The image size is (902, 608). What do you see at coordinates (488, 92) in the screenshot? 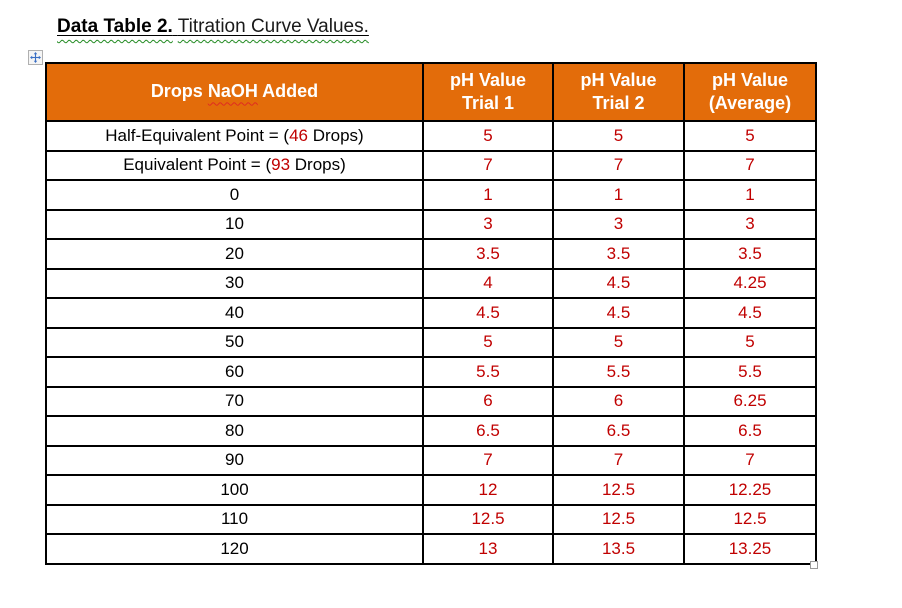
I see `header-trial1: pH Value Trial 1` at bounding box center [488, 92].